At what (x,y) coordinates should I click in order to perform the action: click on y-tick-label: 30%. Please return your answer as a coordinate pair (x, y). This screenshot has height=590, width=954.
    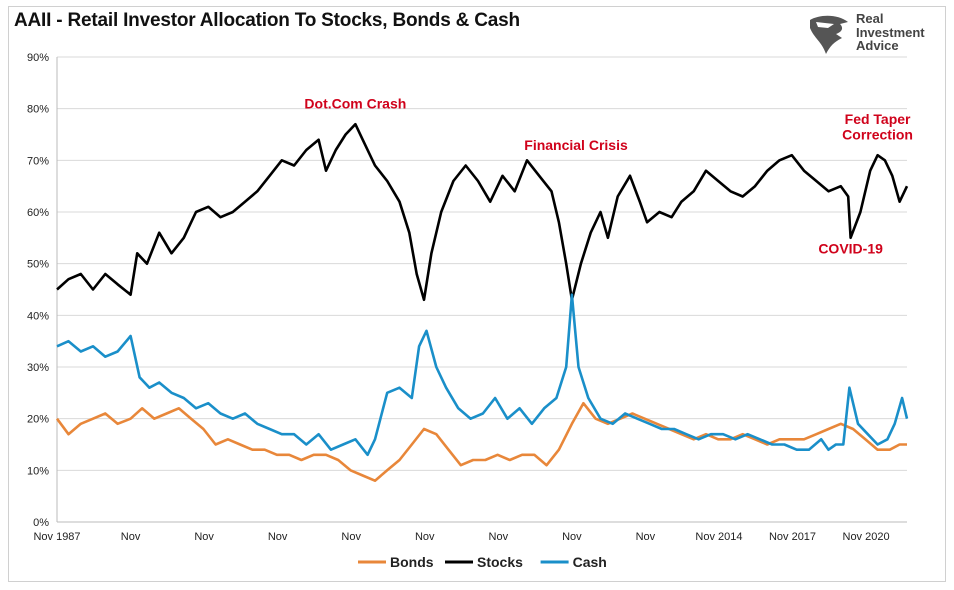
    Looking at the image, I should click on (38, 368).